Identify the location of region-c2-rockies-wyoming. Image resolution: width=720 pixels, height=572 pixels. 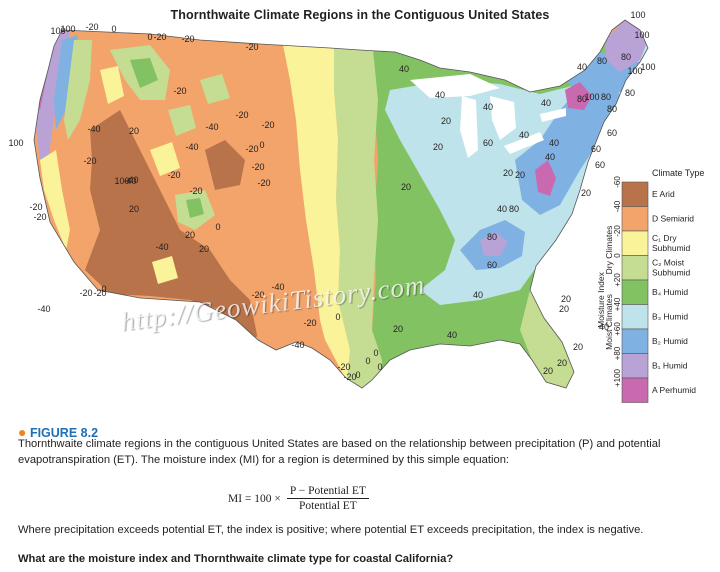
(182, 120).